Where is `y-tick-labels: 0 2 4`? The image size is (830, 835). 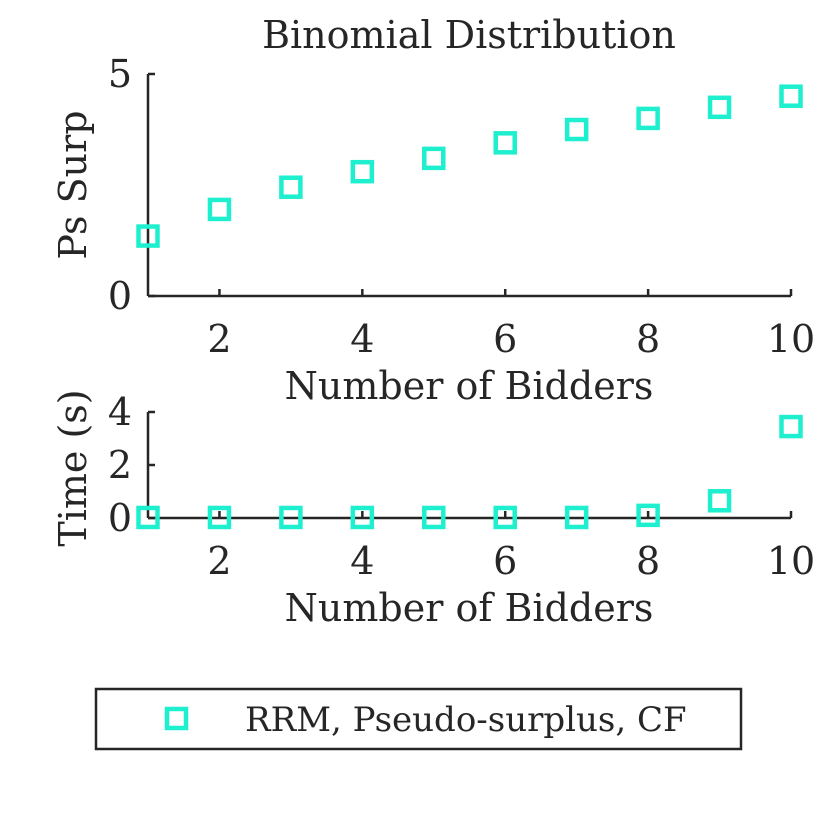
y-tick-labels: 0 2 4 is located at coordinates (120, 465).